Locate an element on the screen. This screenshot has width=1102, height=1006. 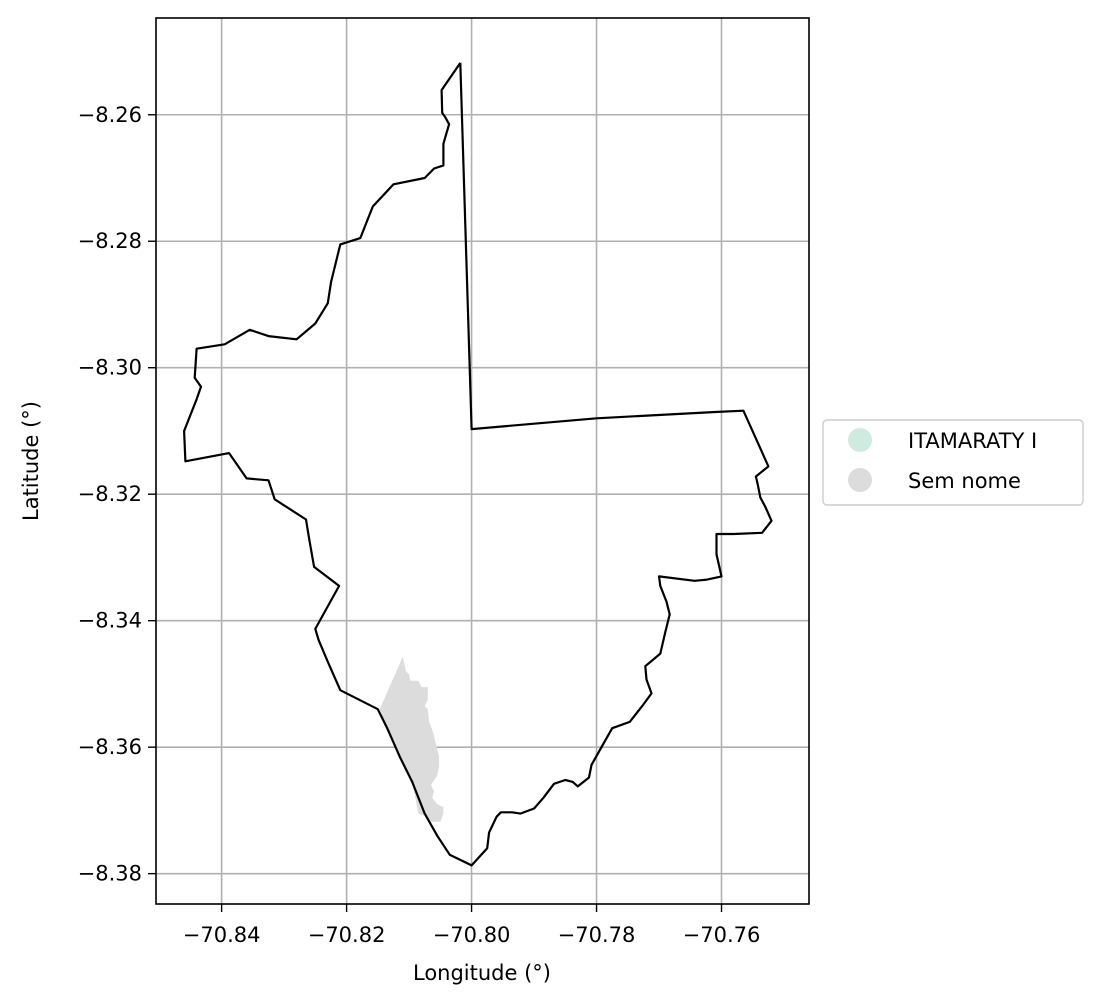
legend-marker-sem-nome is located at coordinates (860, 480).